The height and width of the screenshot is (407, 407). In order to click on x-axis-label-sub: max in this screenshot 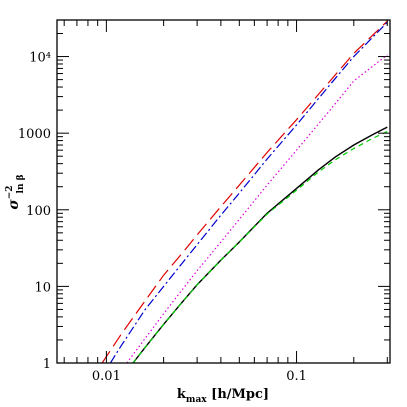, I will do `click(196, 400)`.